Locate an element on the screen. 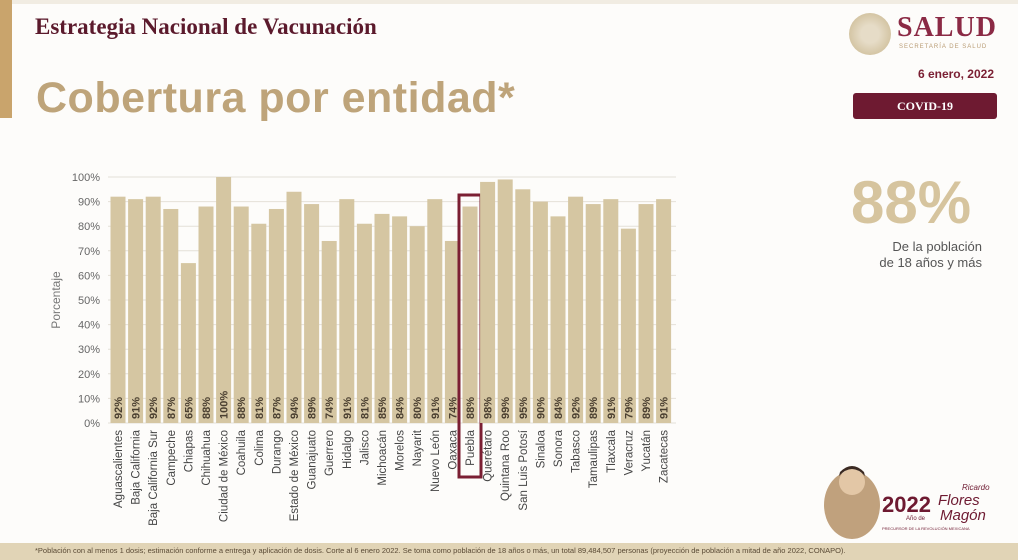 This screenshot has width=1018, height=560. y-tick-label: 70% is located at coordinates (89, 252).